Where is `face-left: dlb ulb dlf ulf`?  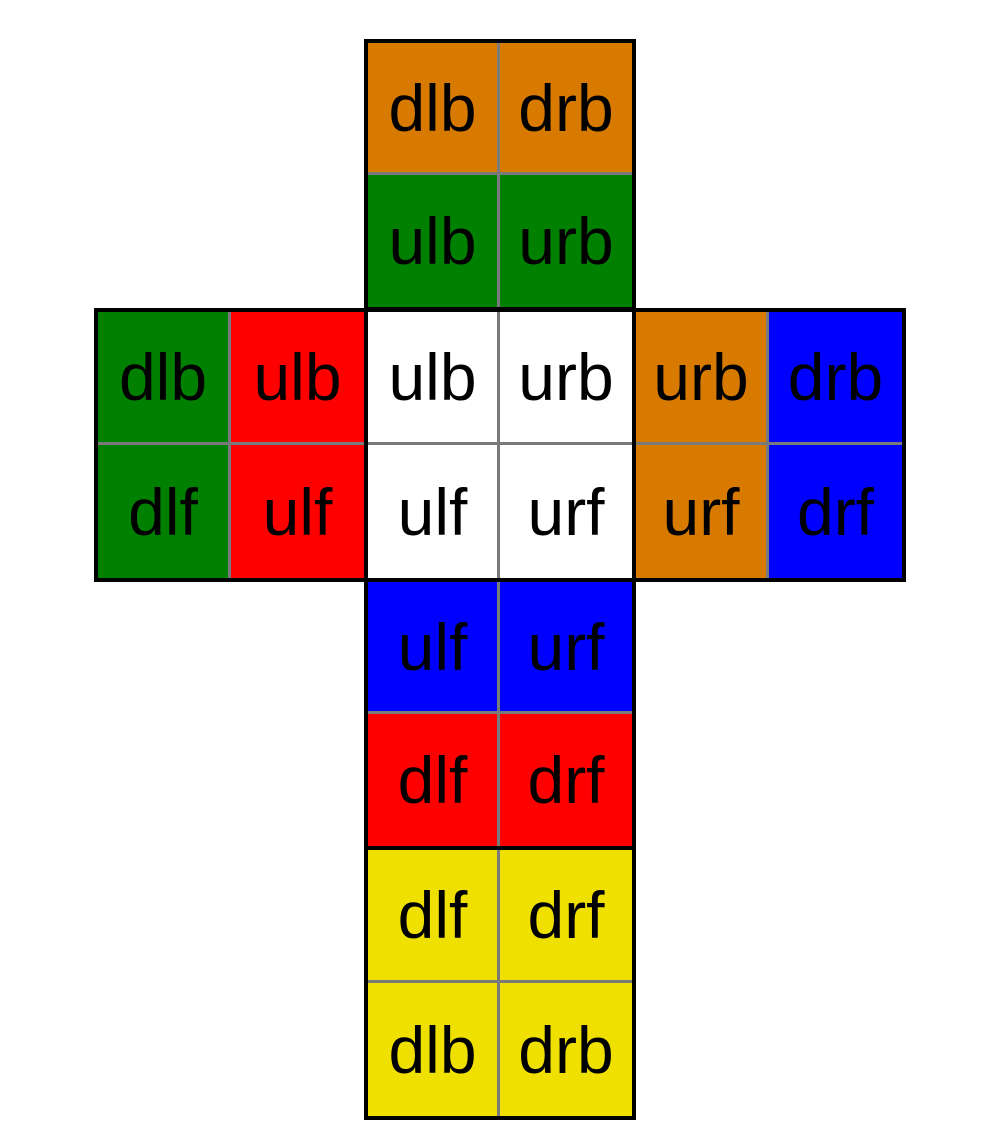 face-left: dlb ulb dlf ulf is located at coordinates (231, 445).